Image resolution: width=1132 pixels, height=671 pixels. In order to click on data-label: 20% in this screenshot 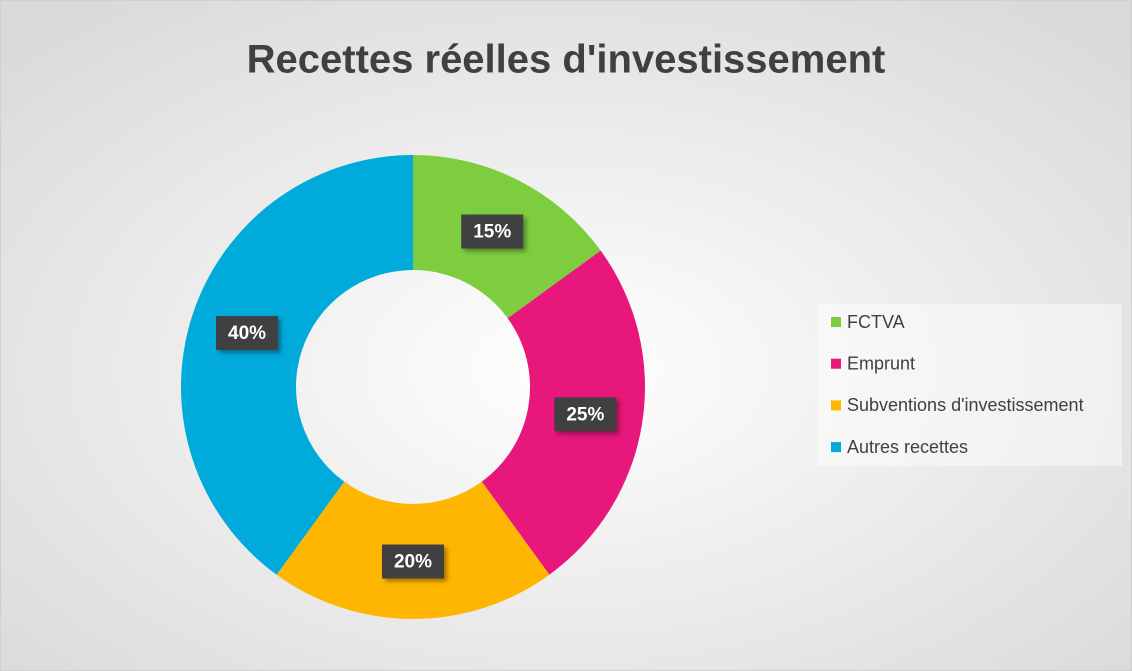, I will do `click(413, 562)`.